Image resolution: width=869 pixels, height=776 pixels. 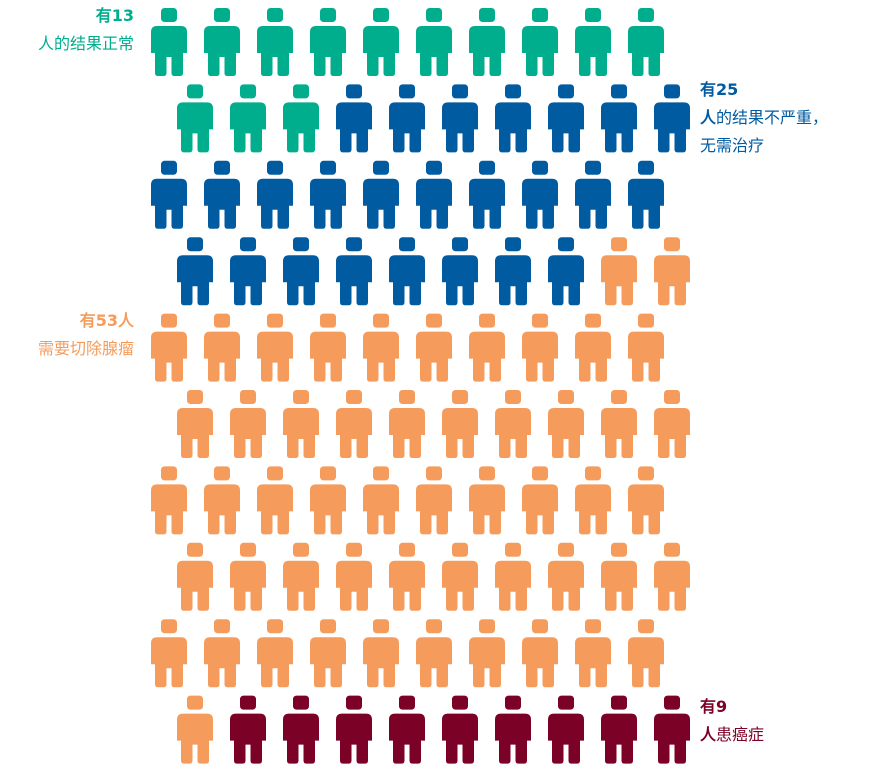 What do you see at coordinates (708, 734) in the screenshot?
I see `label-cancer-desc-person: 人` at bounding box center [708, 734].